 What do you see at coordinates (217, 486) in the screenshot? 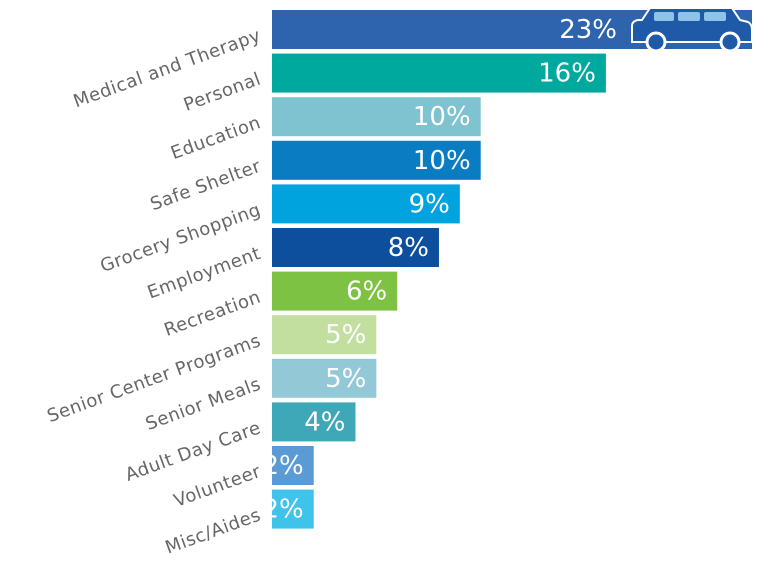
I see `category-label: Volunteer` at bounding box center [217, 486].